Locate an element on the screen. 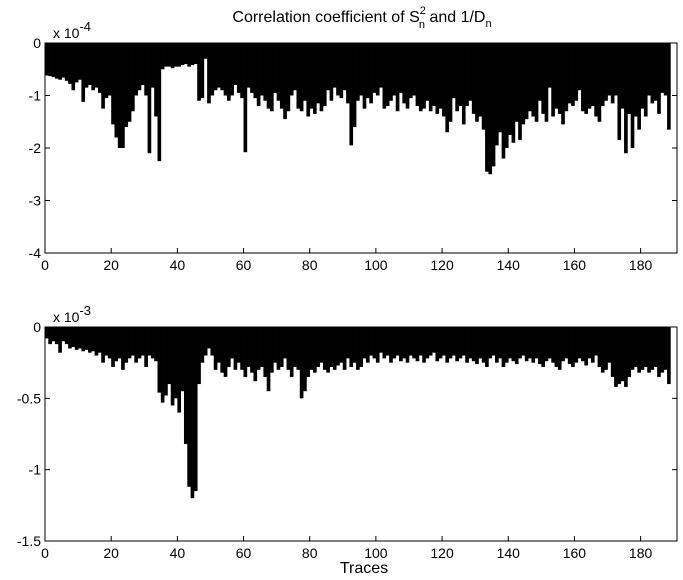 Image resolution: width=683 pixels, height=580 pixels. y-tick-label: -1 is located at coordinates (35, 470).